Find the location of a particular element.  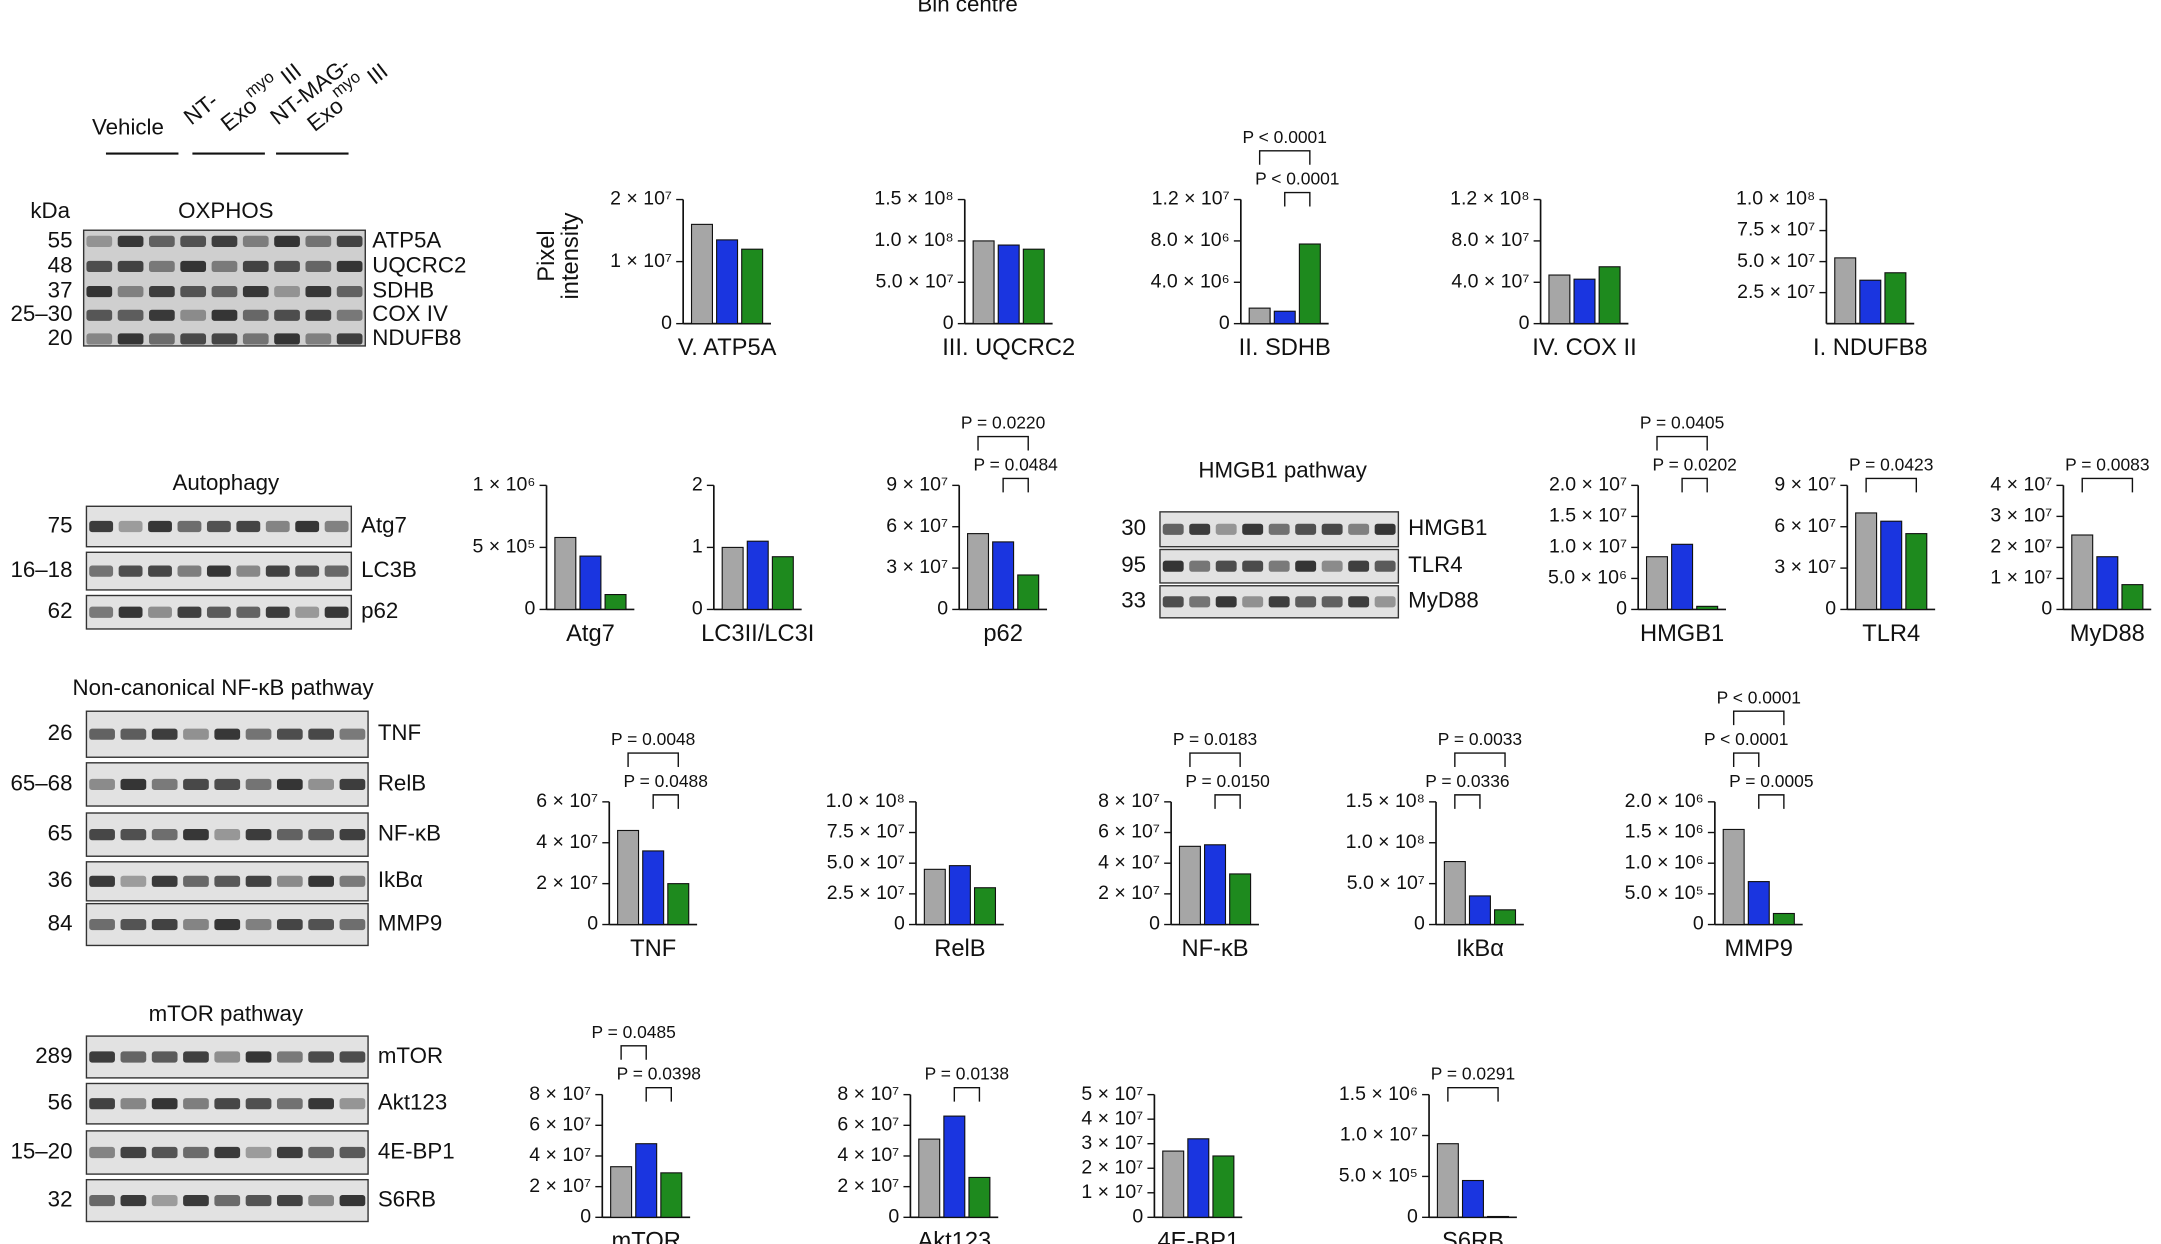

blot-label: SDHB is located at coordinates (403, 289).